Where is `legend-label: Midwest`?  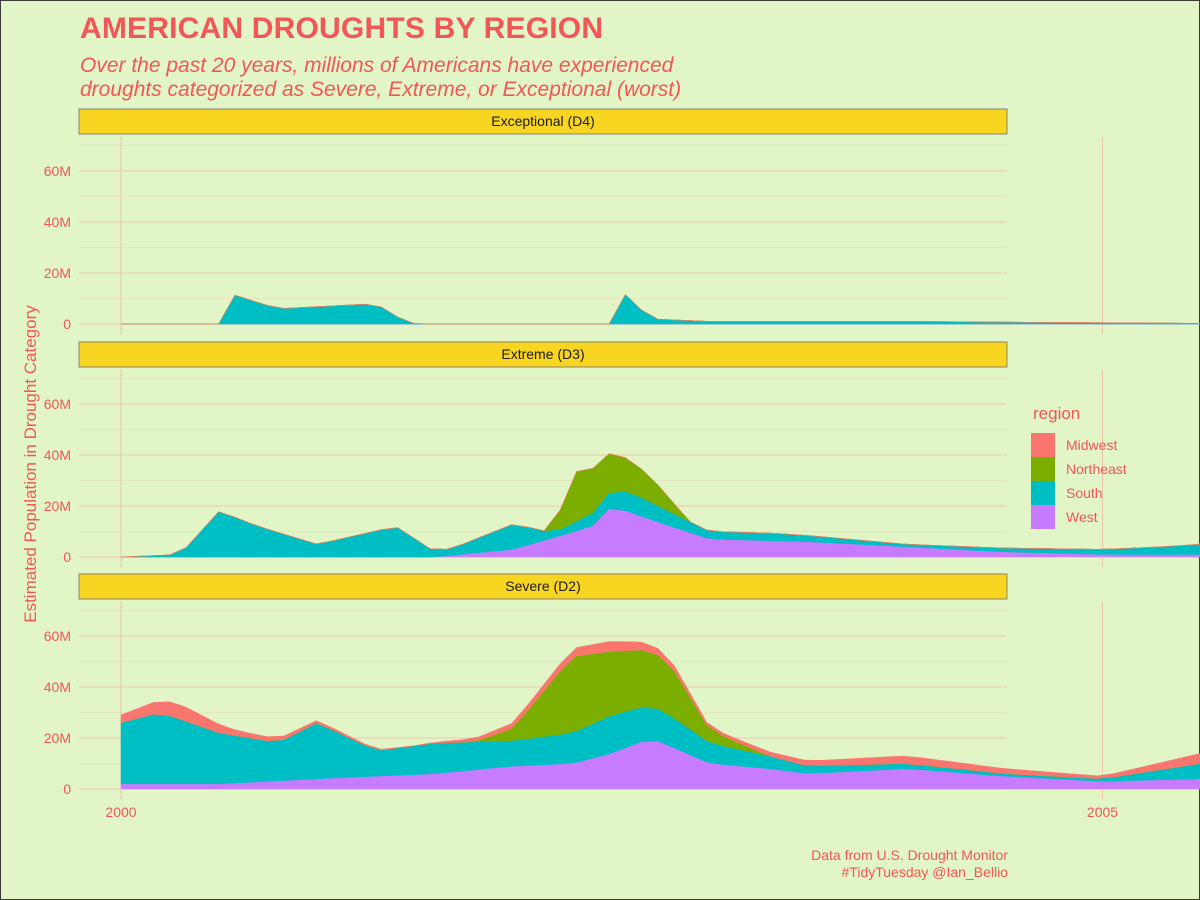 legend-label: Midwest is located at coordinates (1092, 445).